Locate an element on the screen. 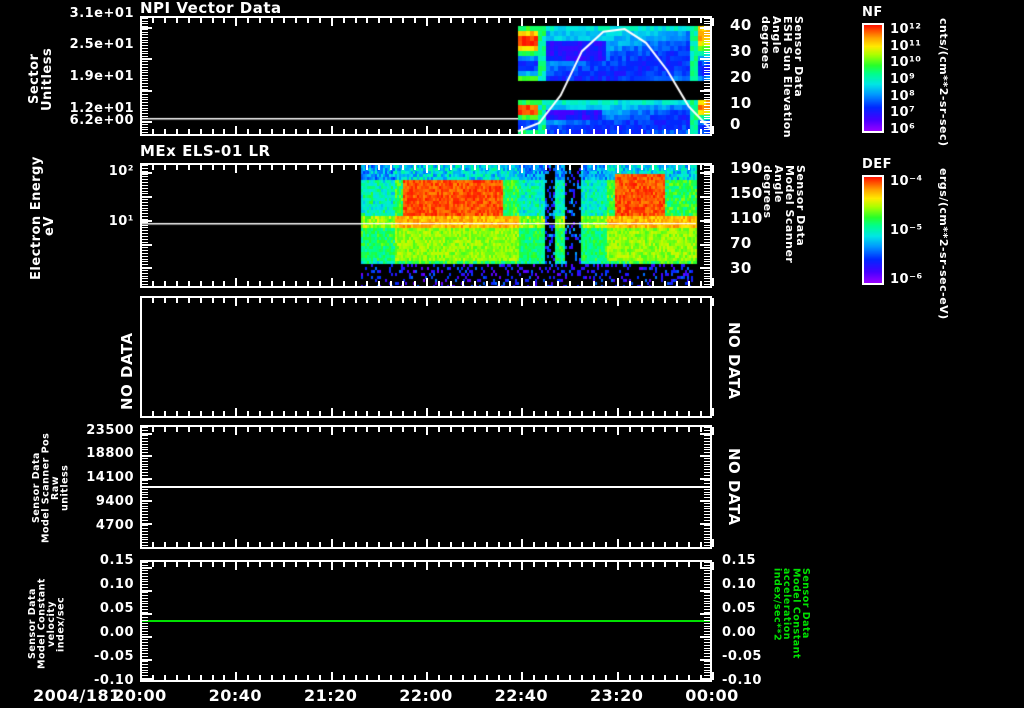  panel-2-right-y-ticklabel: 70 is located at coordinates (741, 243).